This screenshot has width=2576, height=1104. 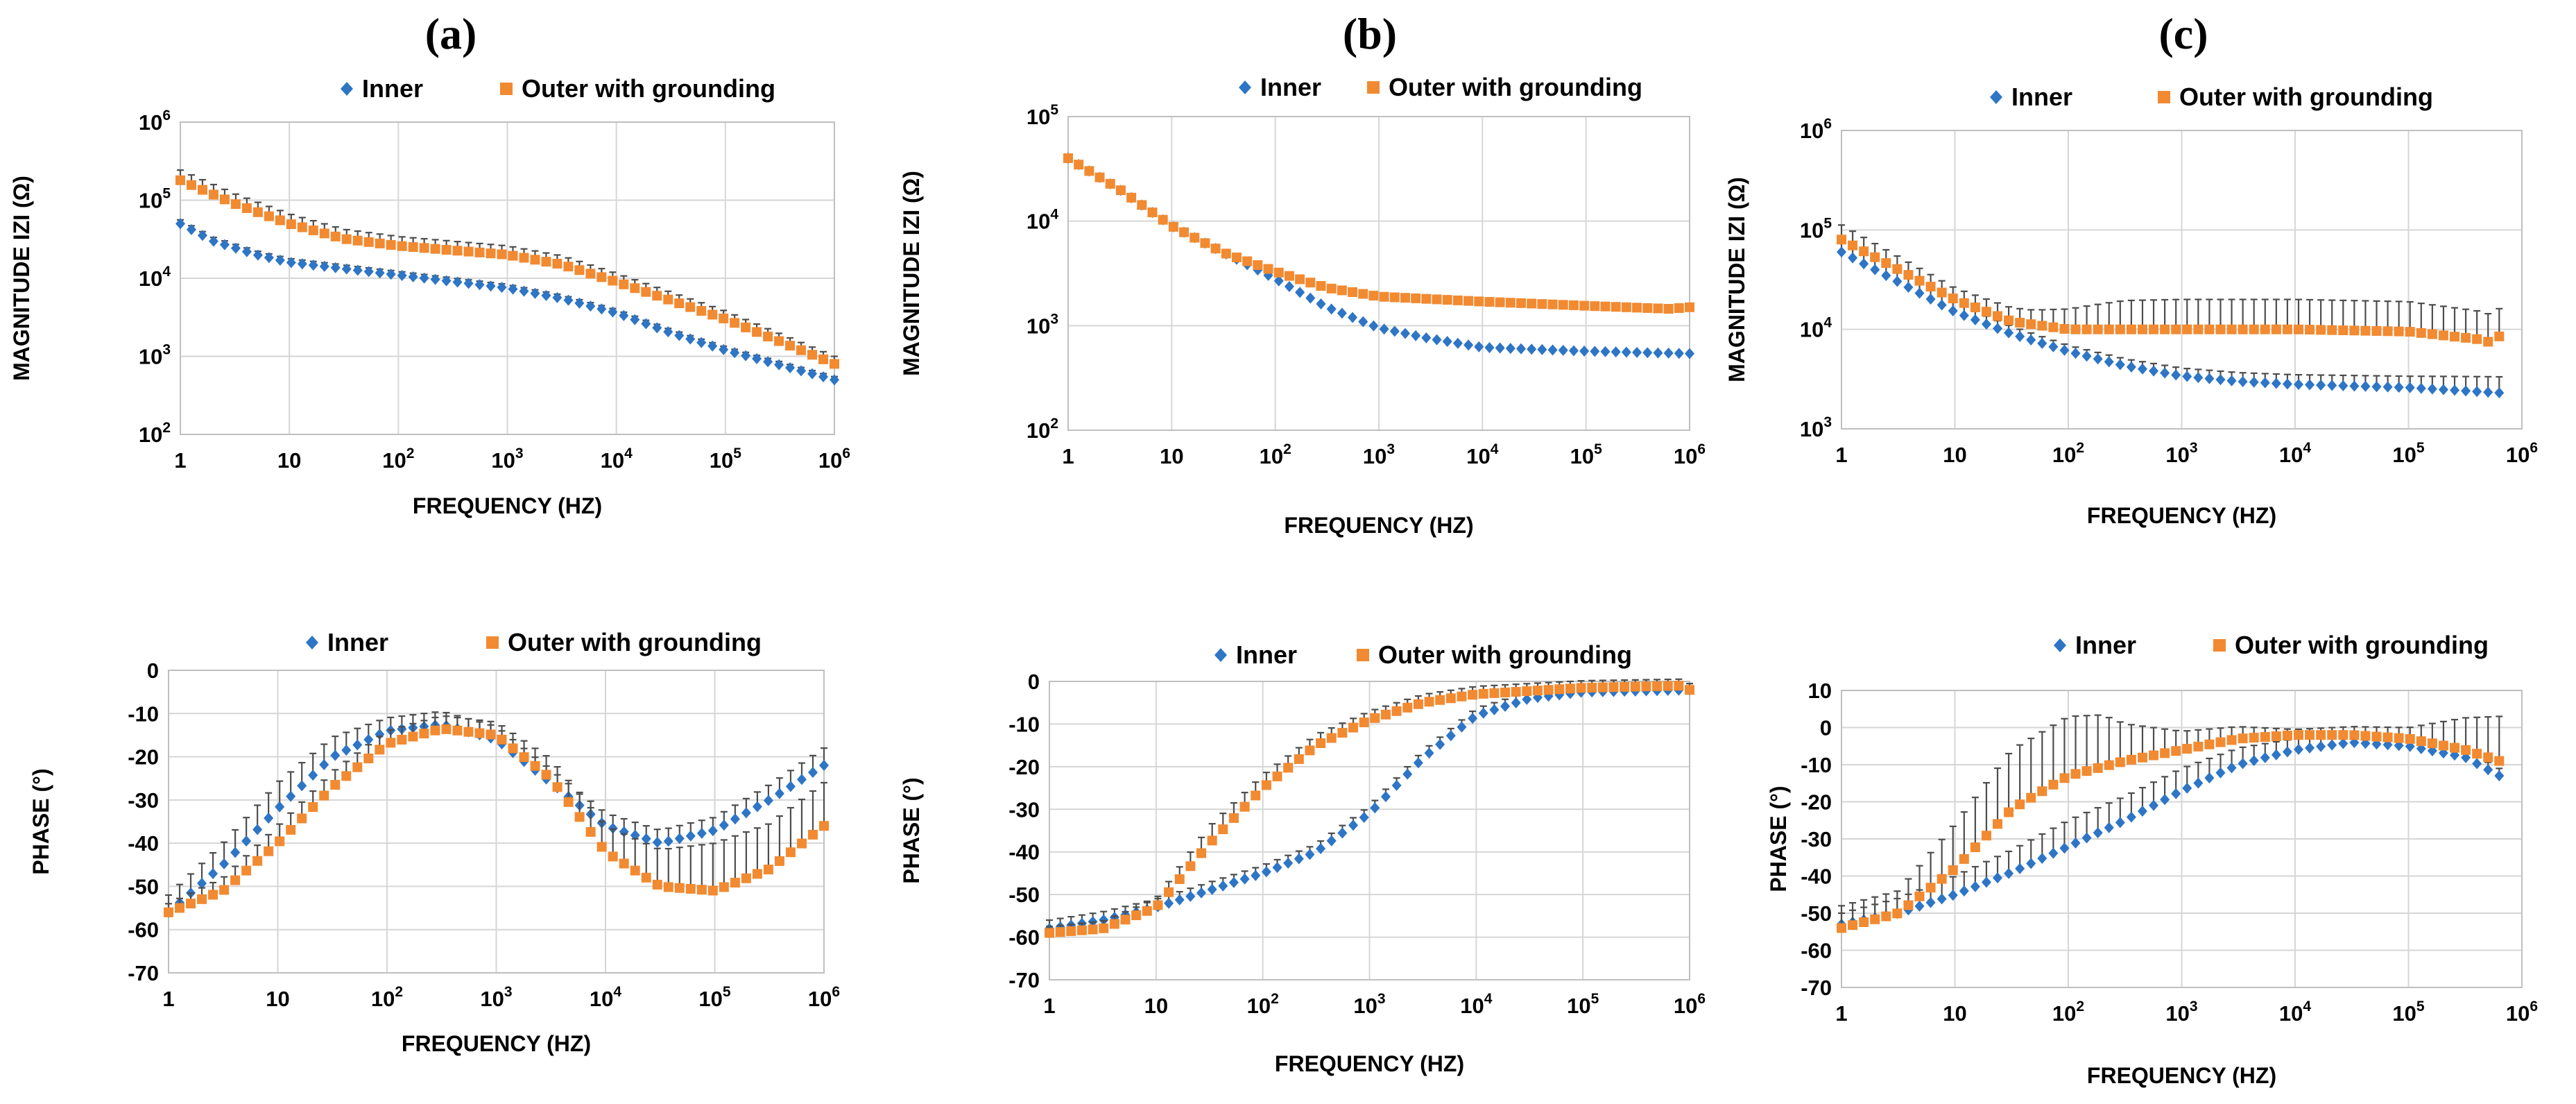 What do you see at coordinates (911, 273) in the screenshot?
I see `y-axis-title: MAGNITUDE IZI (Ω)` at bounding box center [911, 273].